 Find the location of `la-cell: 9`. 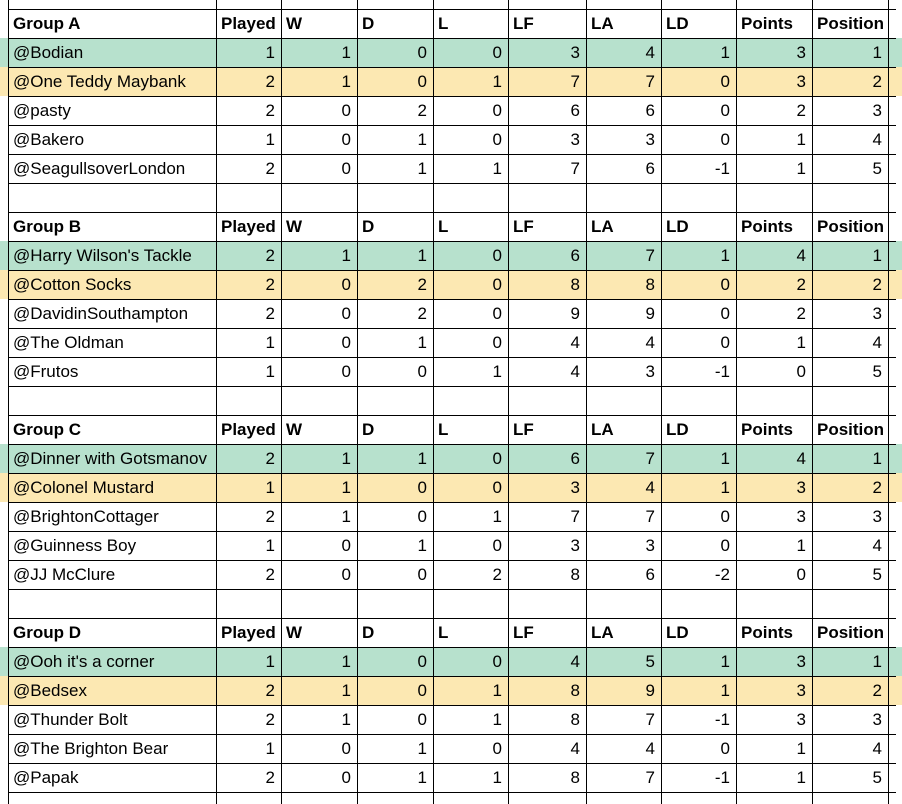

la-cell: 9 is located at coordinates (650, 690).